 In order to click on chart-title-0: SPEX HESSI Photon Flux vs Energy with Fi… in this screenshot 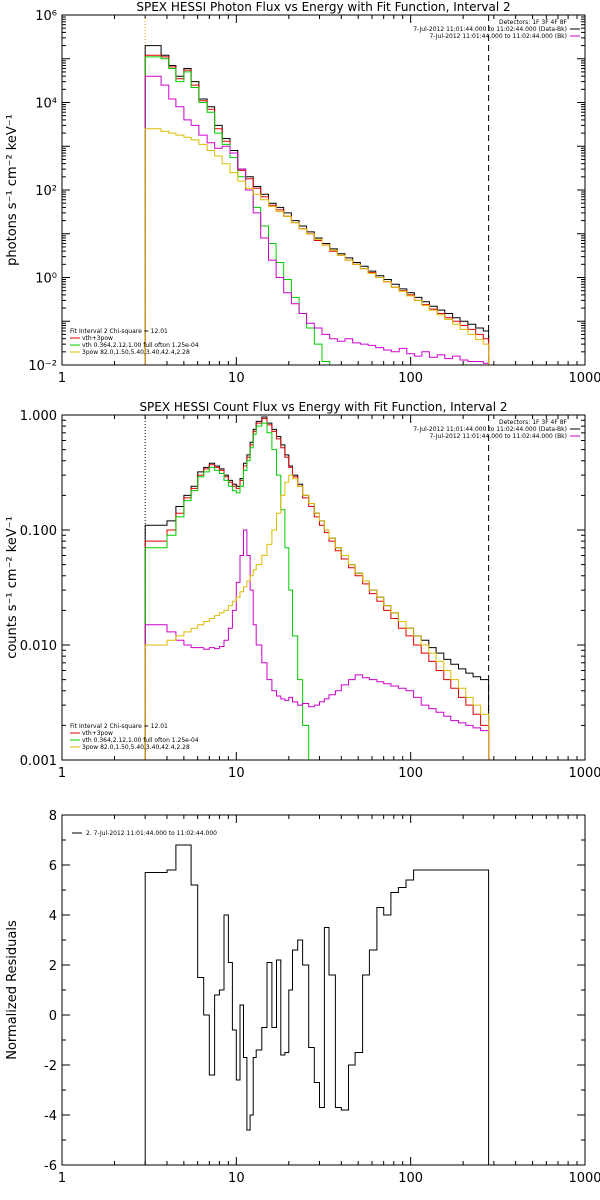, I will do `click(323, 7)`.